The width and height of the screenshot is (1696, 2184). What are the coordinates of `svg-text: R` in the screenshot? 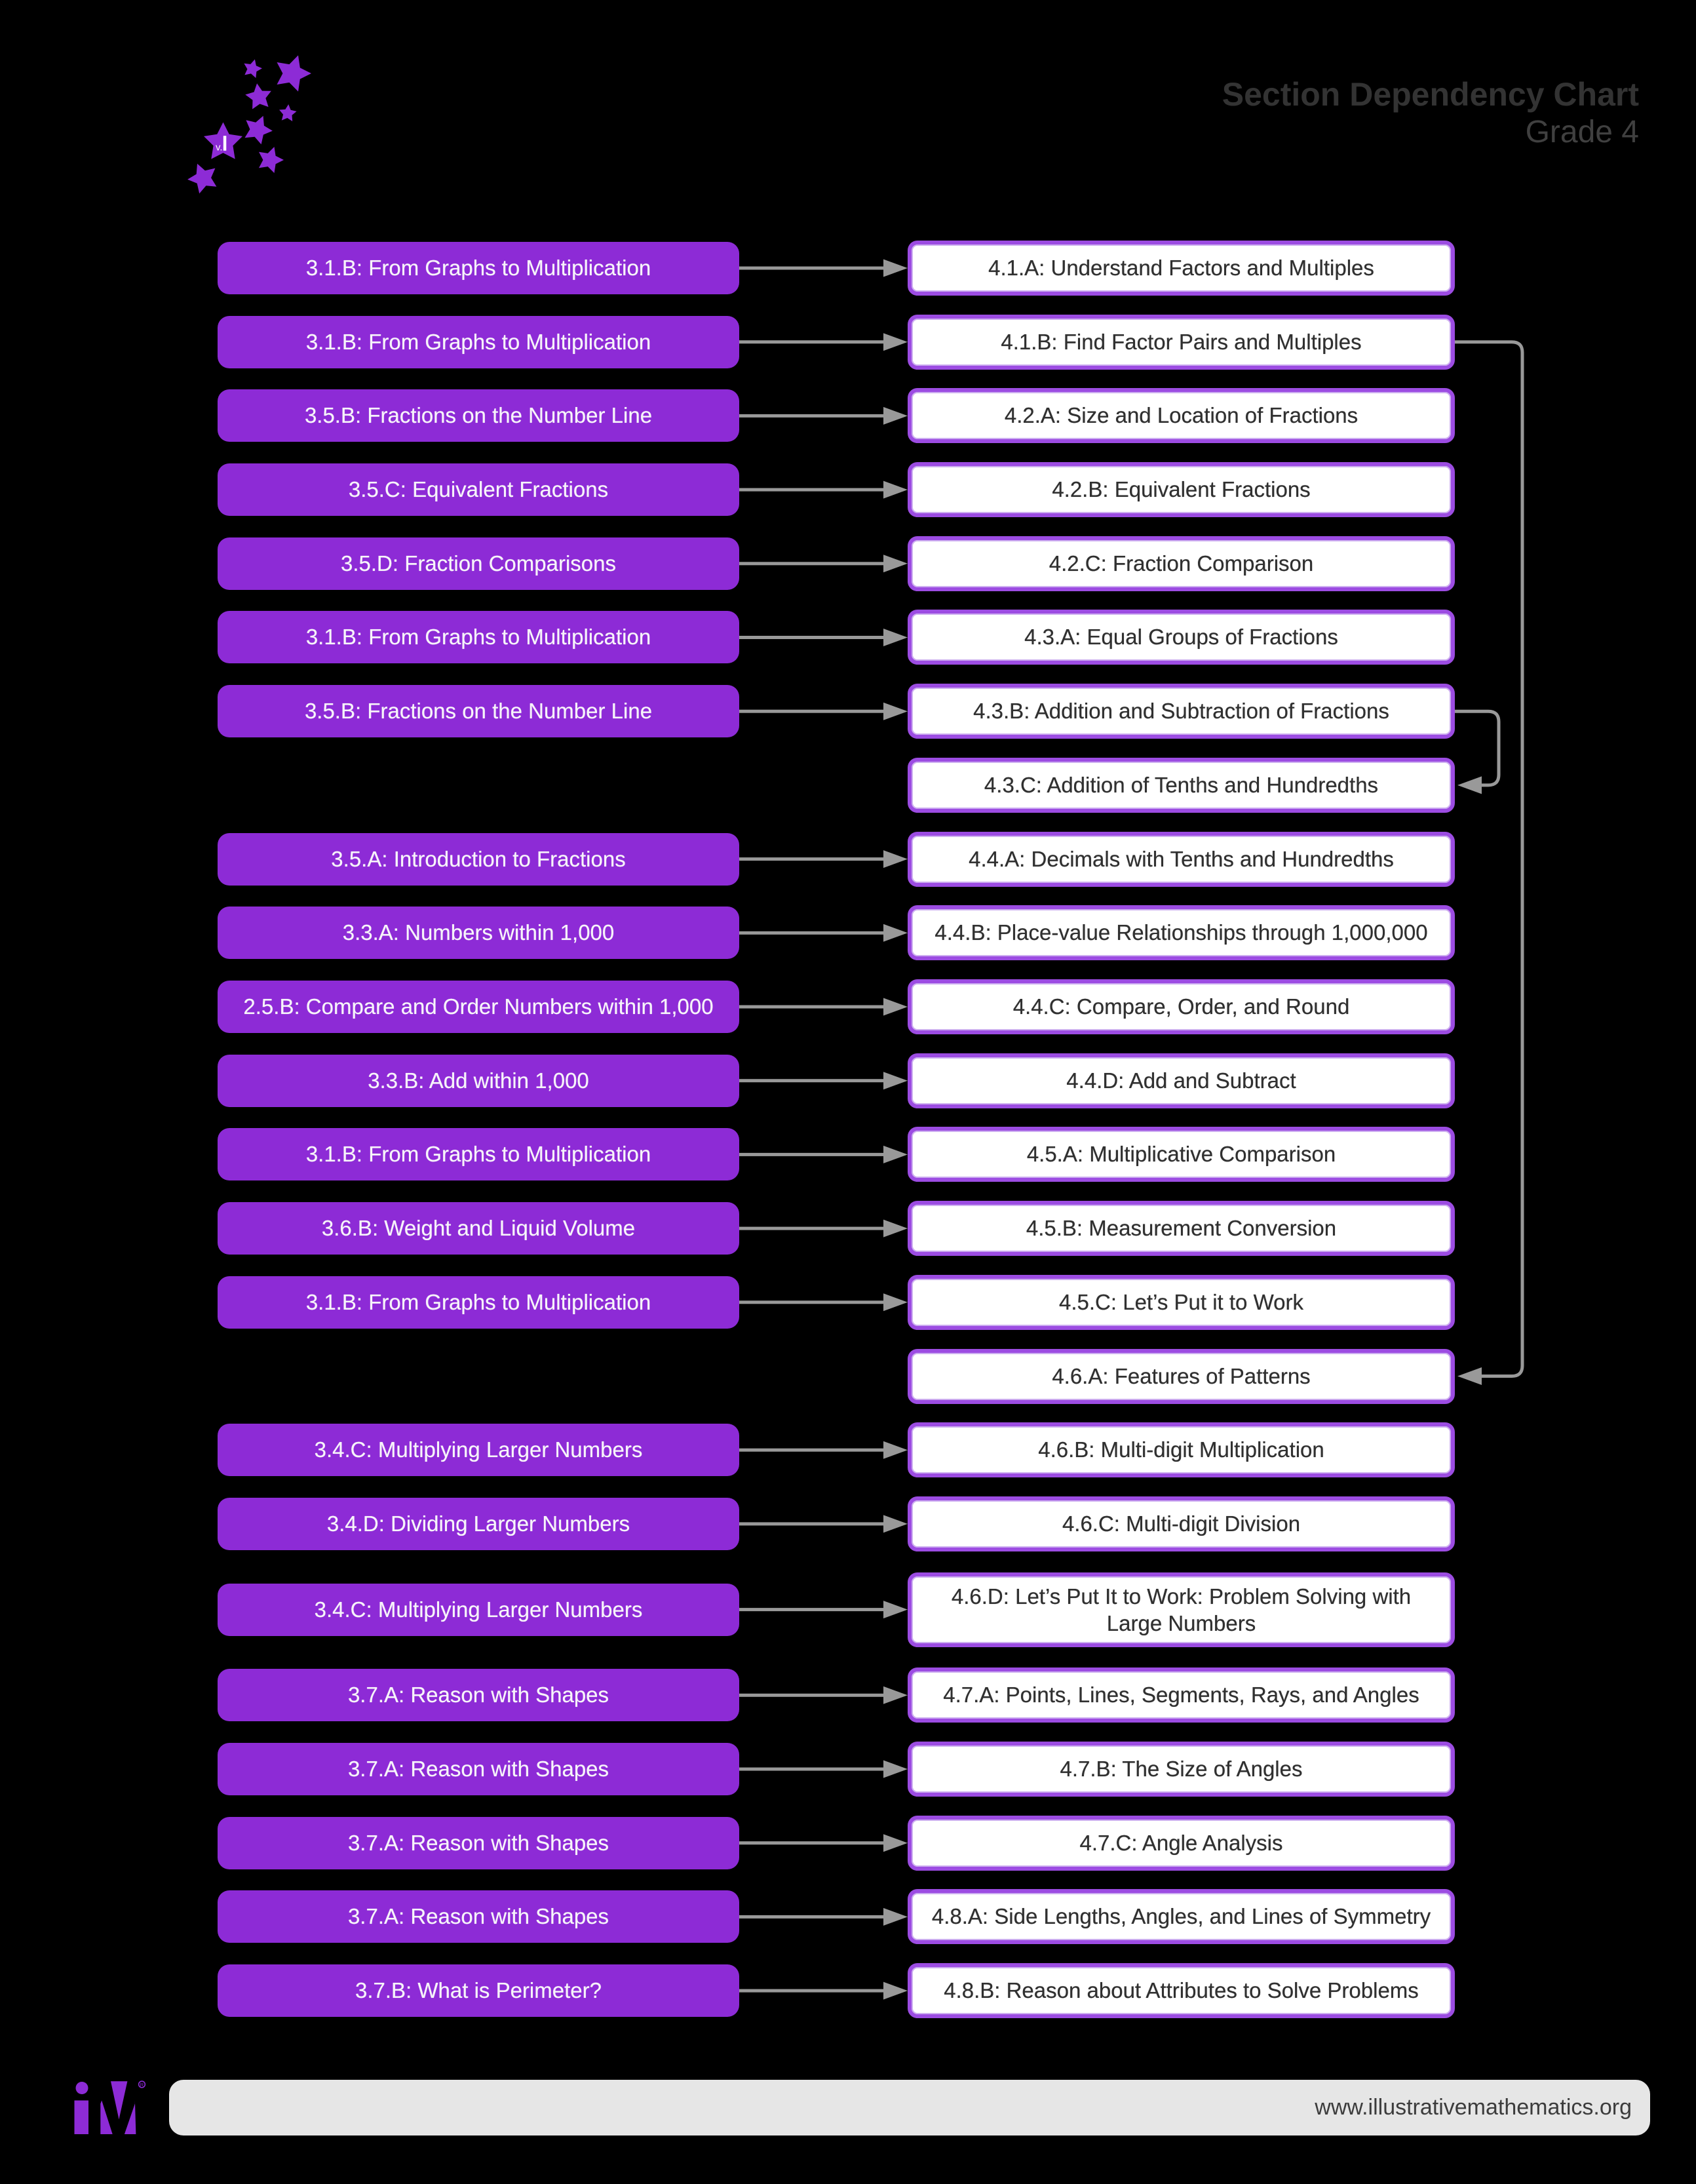 It's located at (142, 2085).